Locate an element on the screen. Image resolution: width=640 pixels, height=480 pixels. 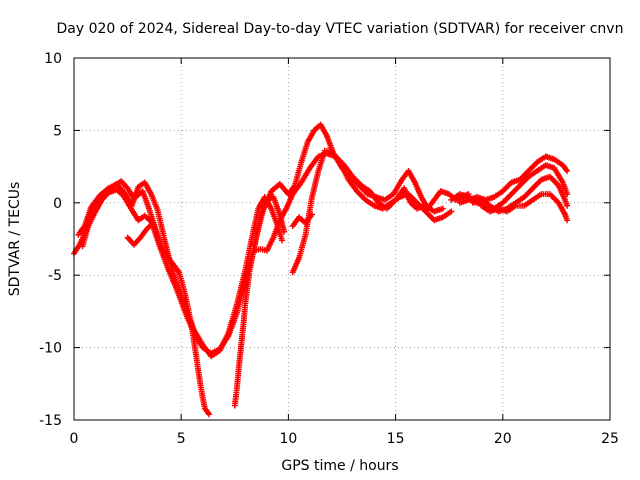
x-tick-label: 0 is located at coordinates (74, 439).